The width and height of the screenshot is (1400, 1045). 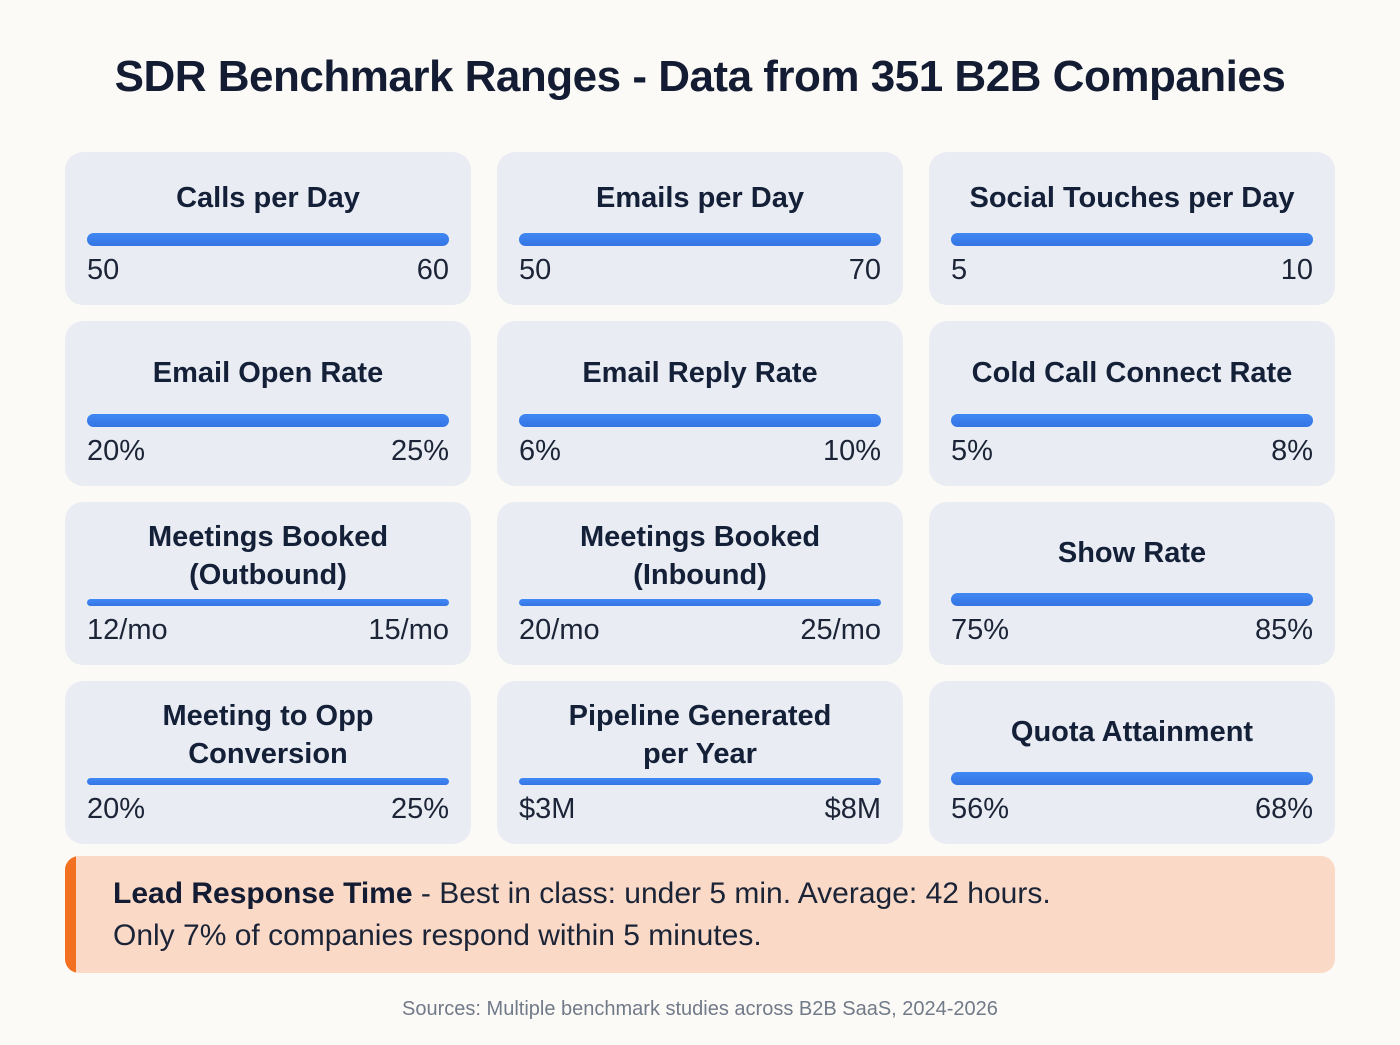 I want to click on metric-title: Meeting to Opp Conversion, so click(x=268, y=735).